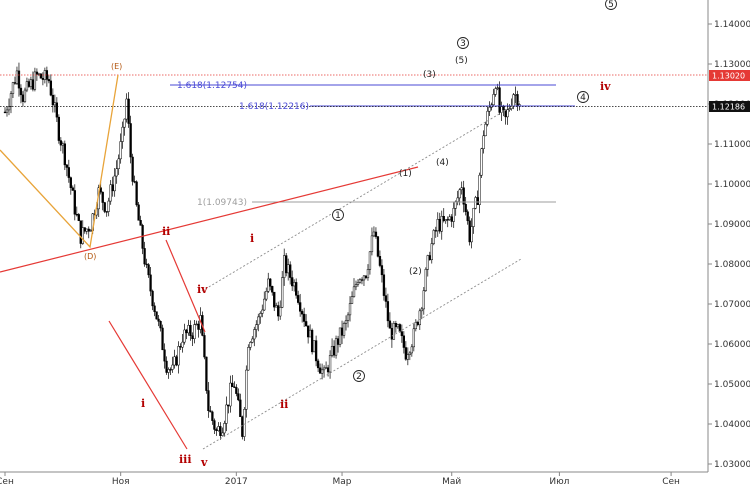 The height and width of the screenshot is (488, 750). Describe the element at coordinates (451, 482) in the screenshot. I see `x-tick-label: Май` at that location.